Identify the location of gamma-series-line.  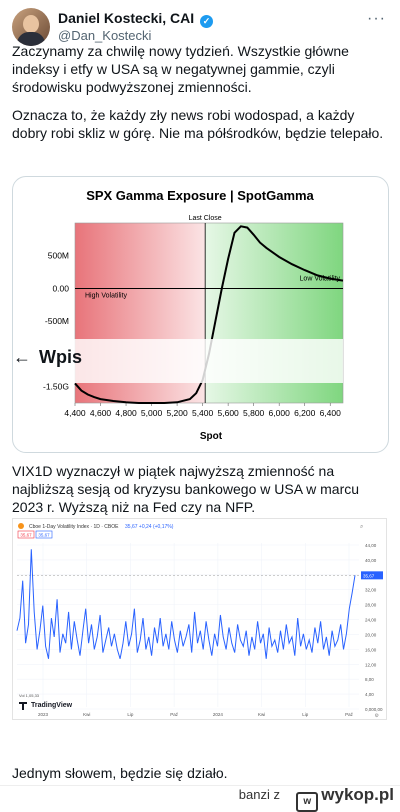
(209, 314).